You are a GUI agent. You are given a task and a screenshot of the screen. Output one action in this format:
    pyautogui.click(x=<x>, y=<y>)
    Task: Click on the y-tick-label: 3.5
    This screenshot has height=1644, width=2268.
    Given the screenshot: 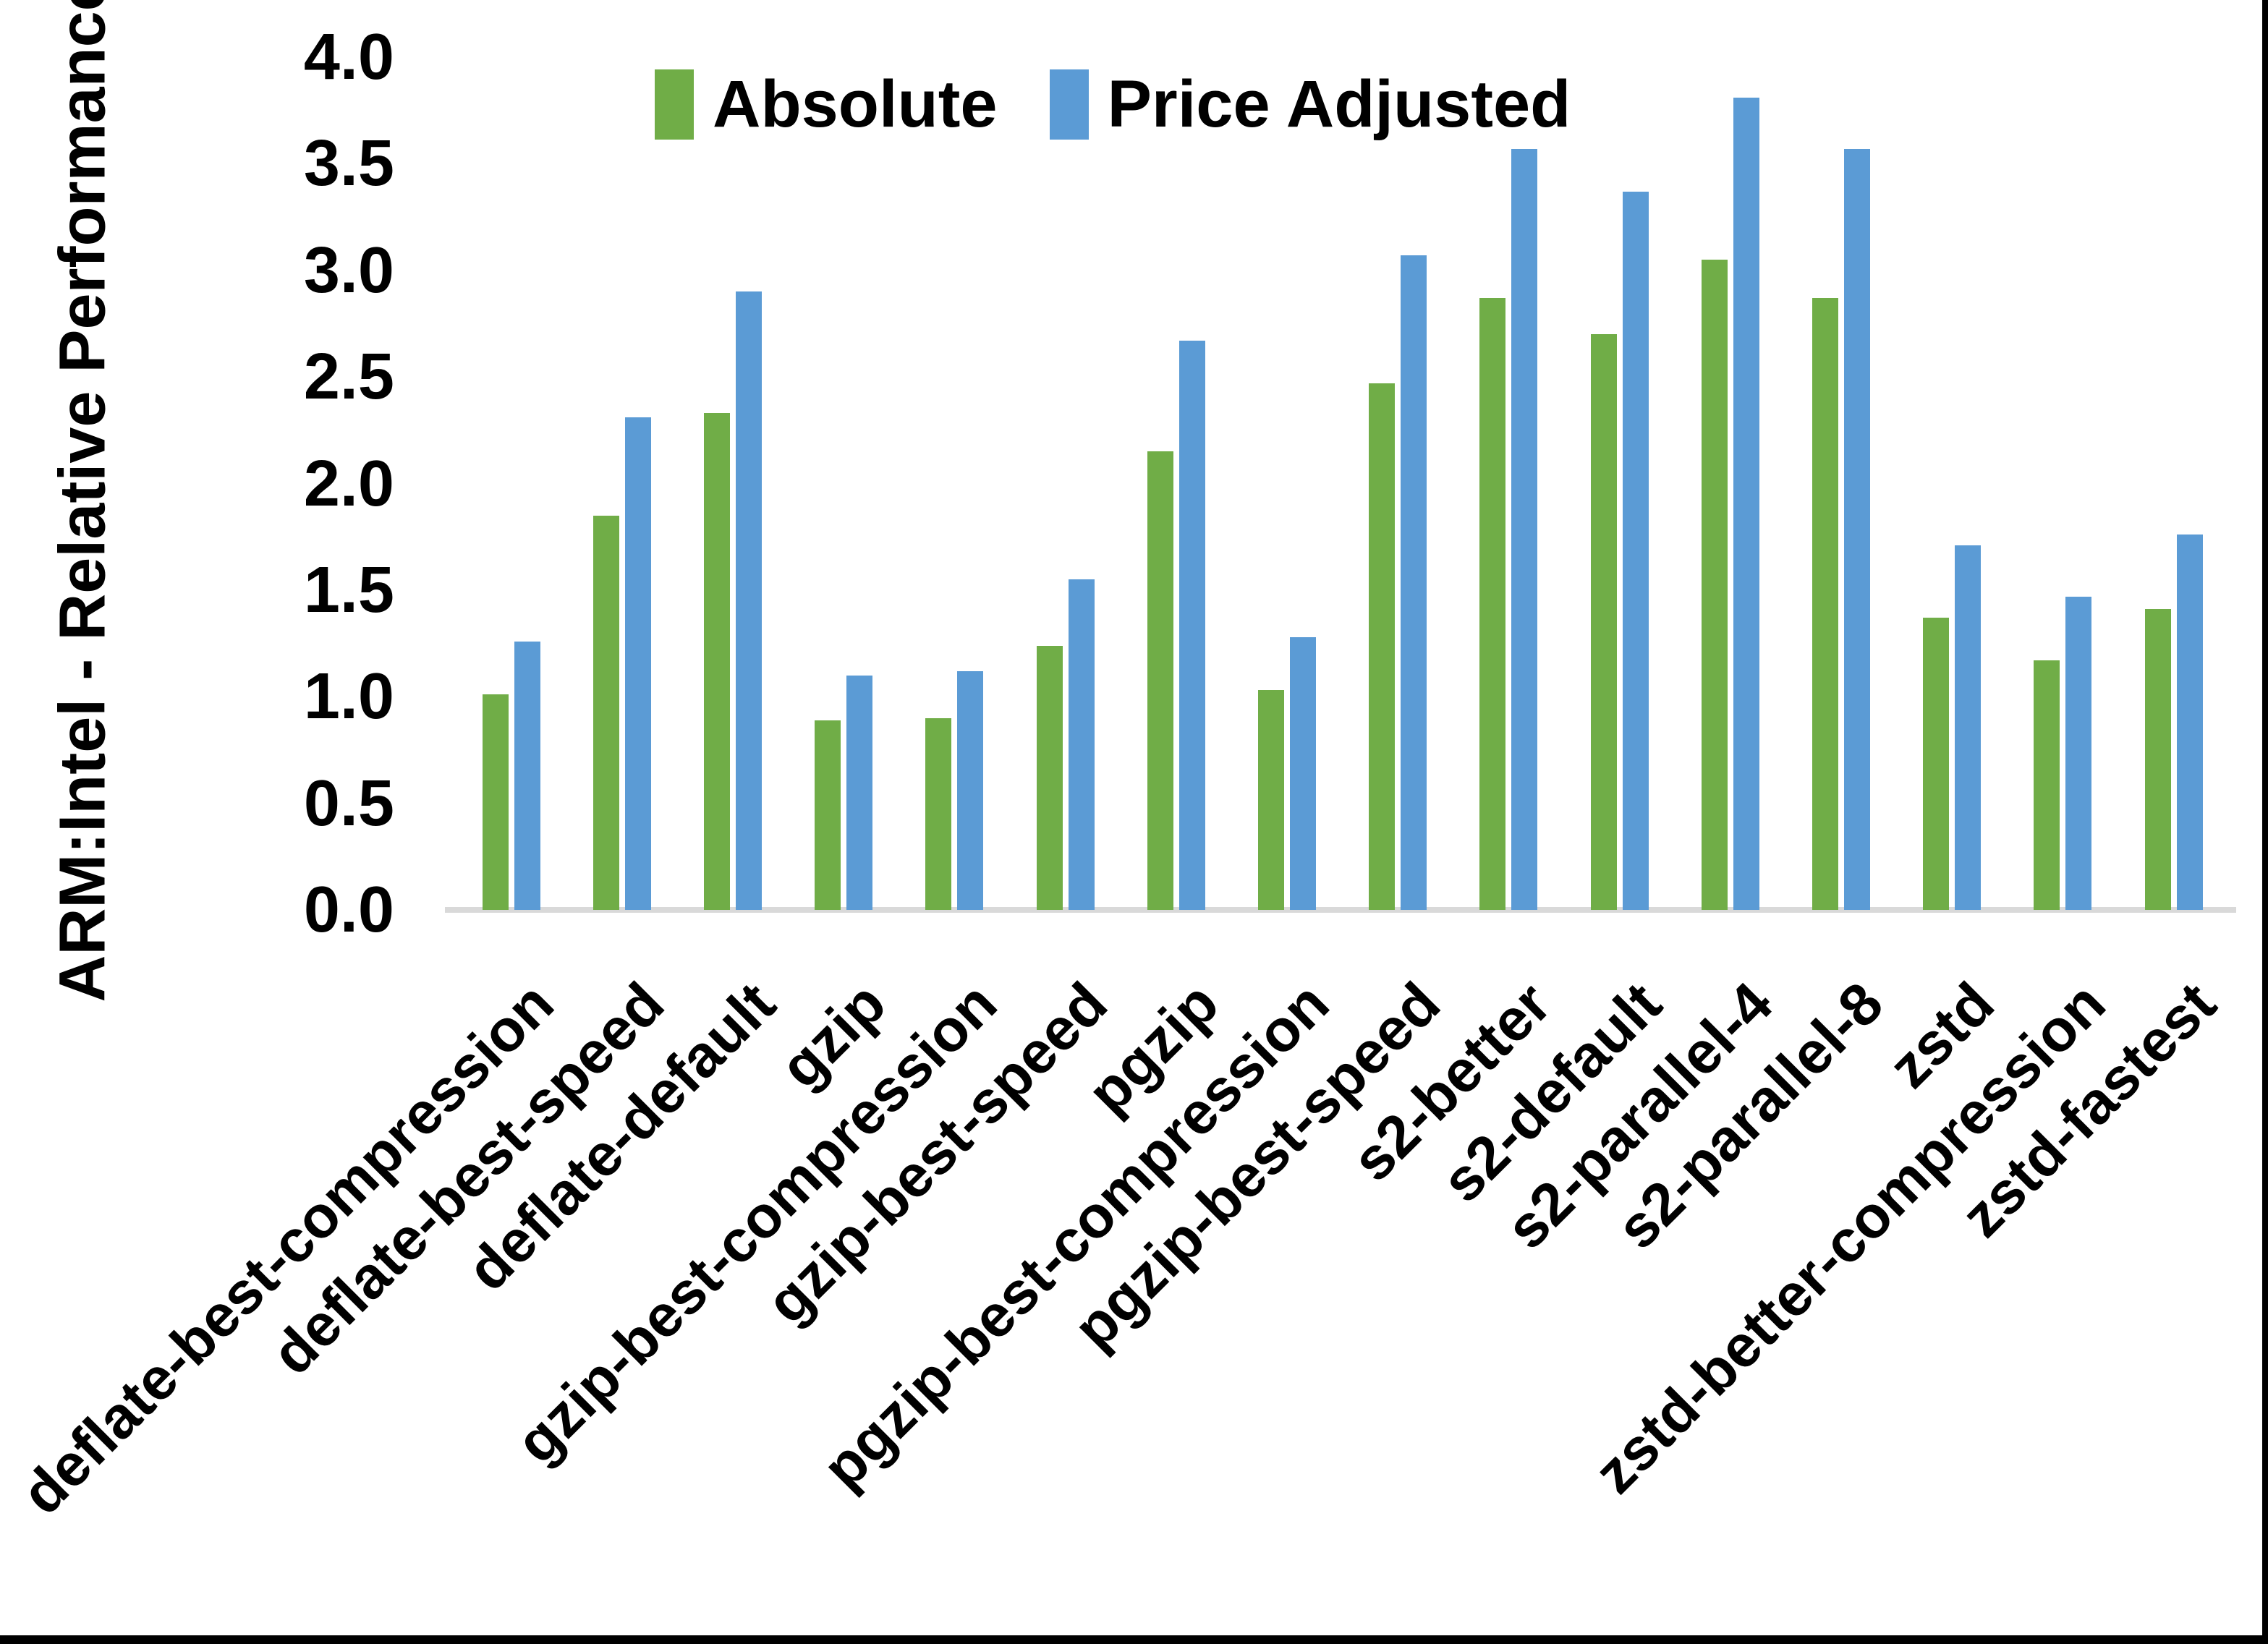 What is the action you would take?
    pyautogui.click(x=348, y=163)
    